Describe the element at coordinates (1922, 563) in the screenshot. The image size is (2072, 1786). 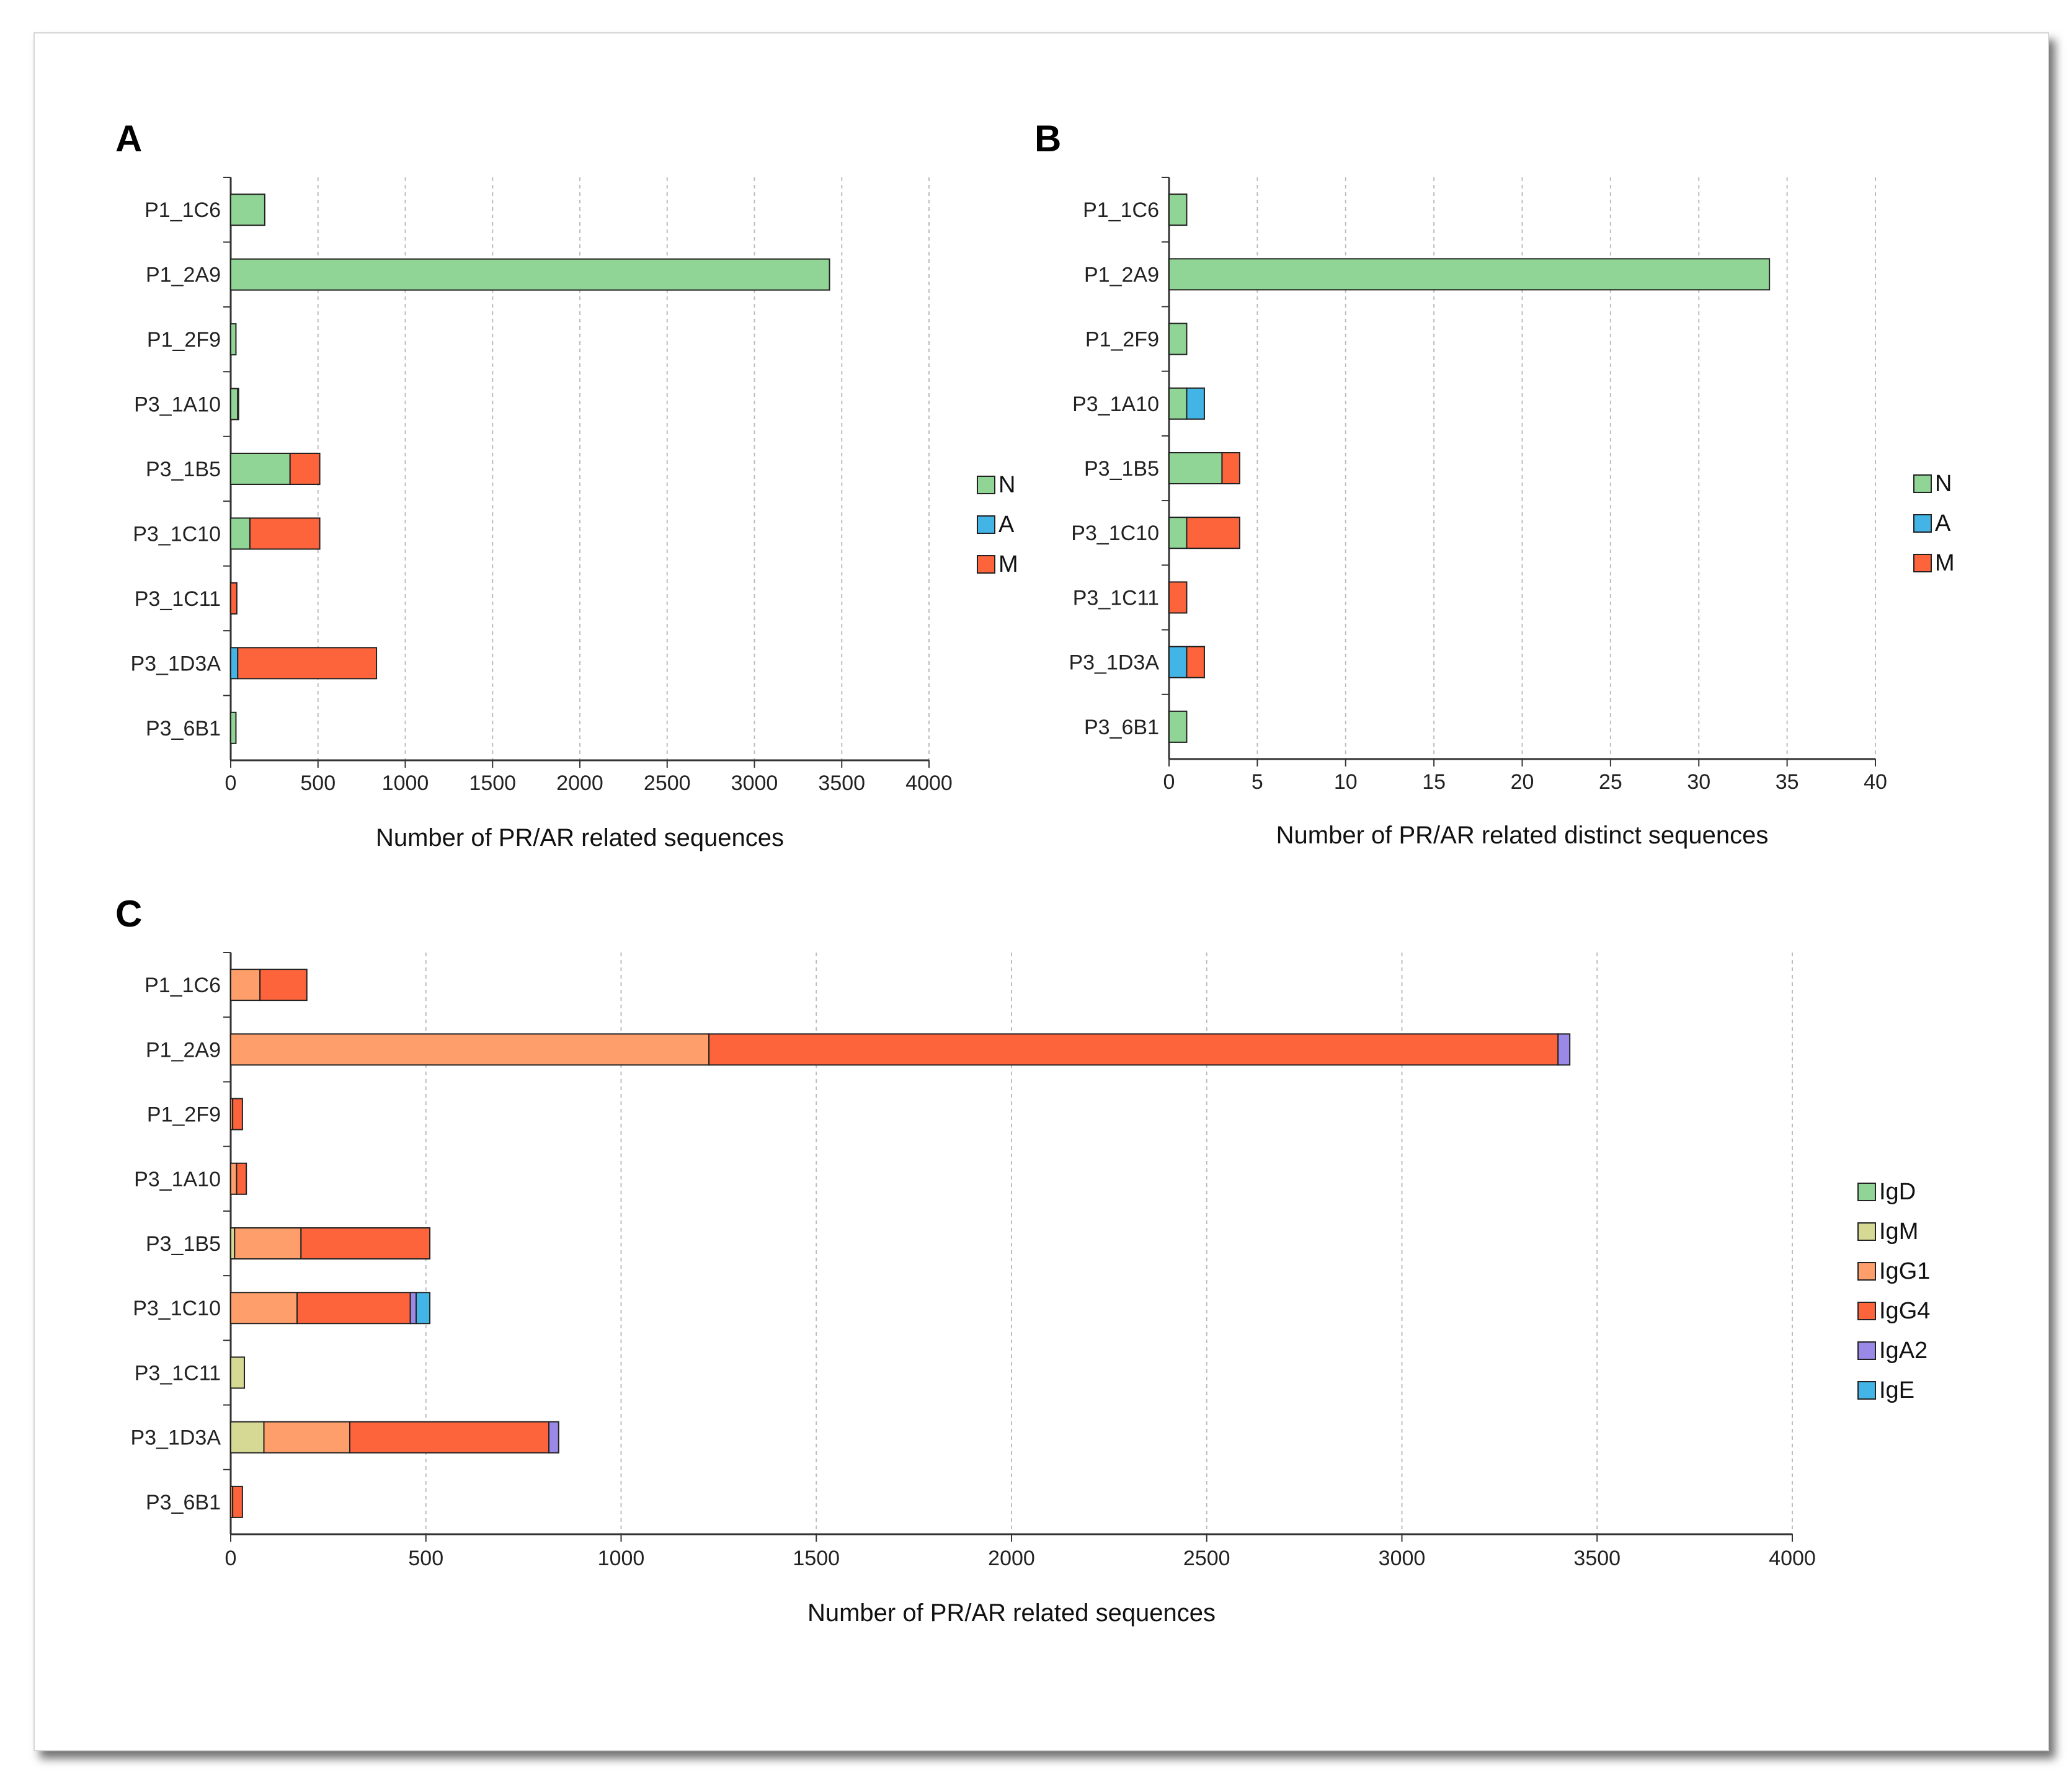
I see `panel-b-legend-swatch-m` at that location.